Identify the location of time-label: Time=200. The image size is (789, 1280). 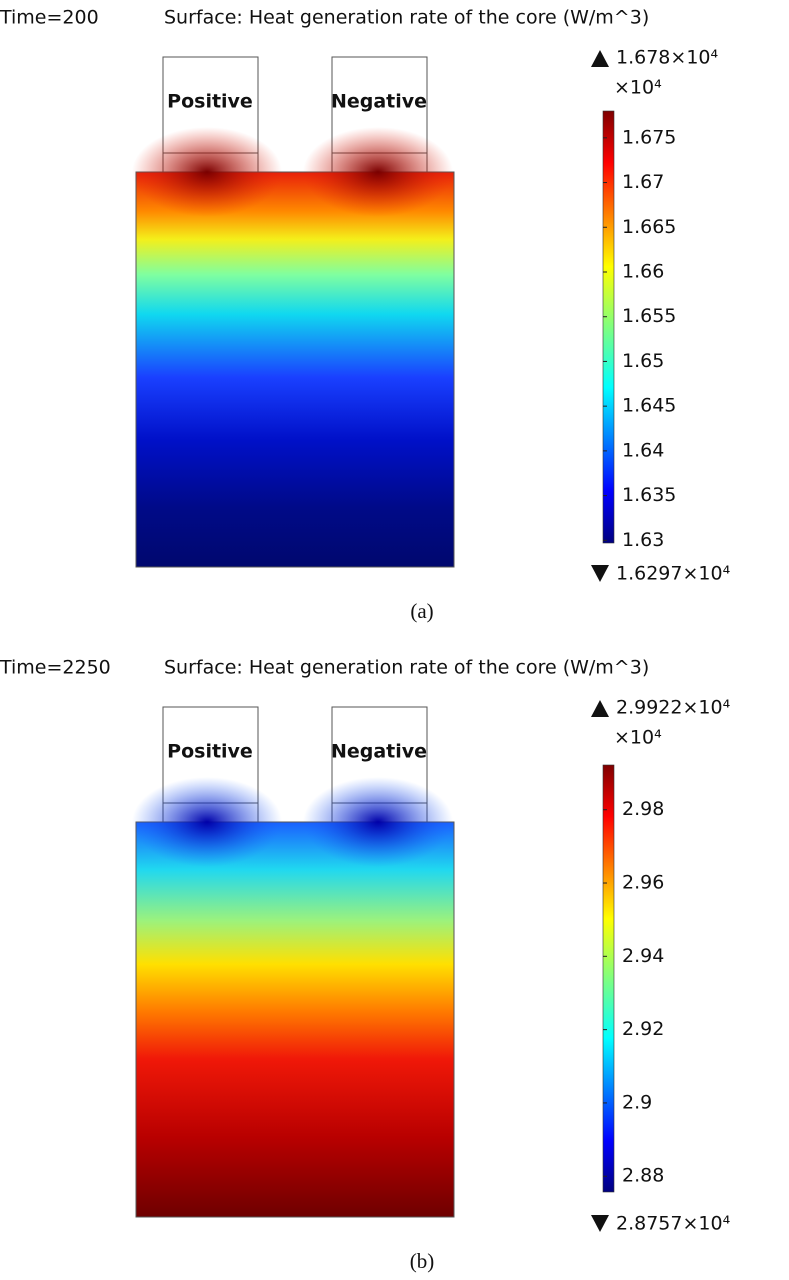
(49, 18).